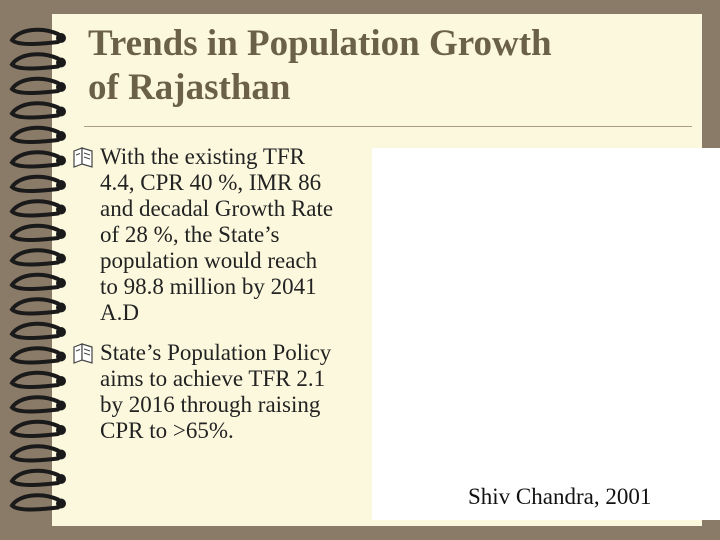 This screenshot has height=540, width=720. I want to click on title-divider, so click(388, 126).